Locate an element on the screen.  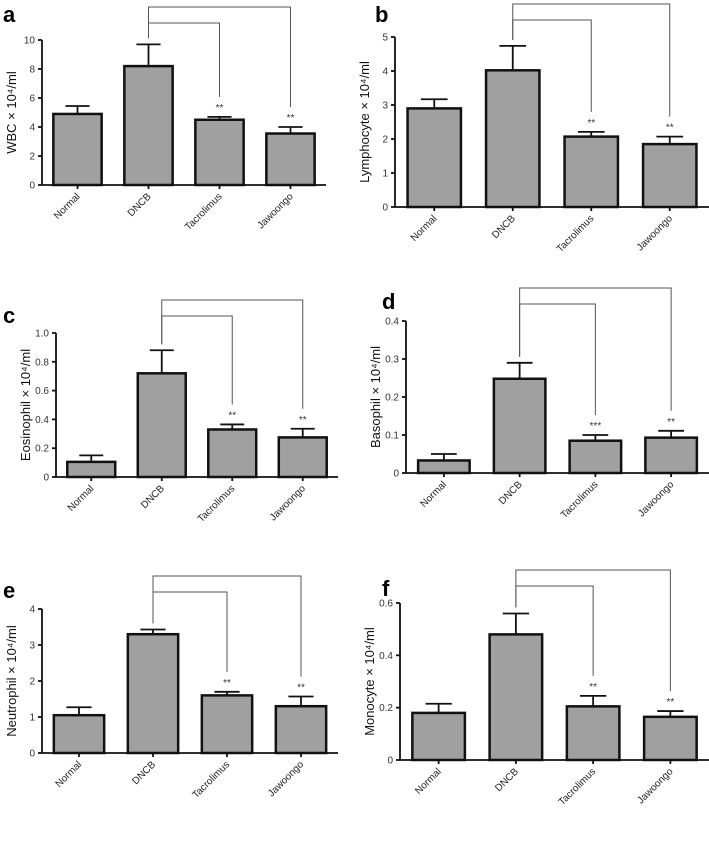
y-axis-label: Monocyte × 10⁴/ml is located at coordinates (369, 681).